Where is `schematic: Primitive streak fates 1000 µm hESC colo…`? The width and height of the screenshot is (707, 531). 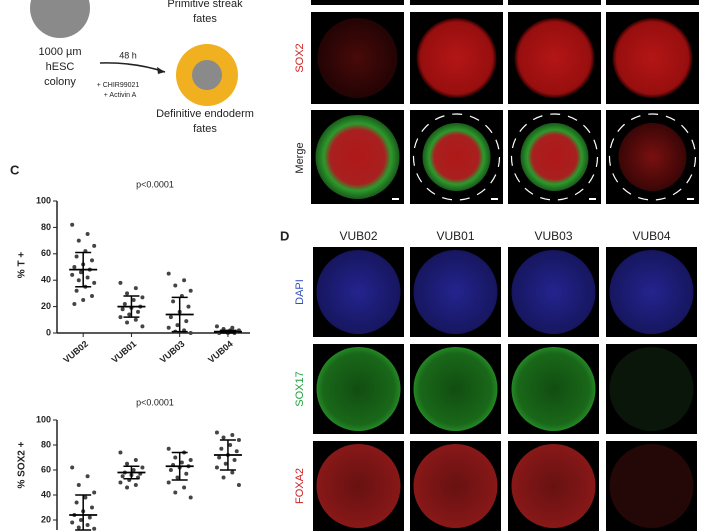
schematic: Primitive streak fates 1000 µm hESC colo… is located at coordinates (142, 67).